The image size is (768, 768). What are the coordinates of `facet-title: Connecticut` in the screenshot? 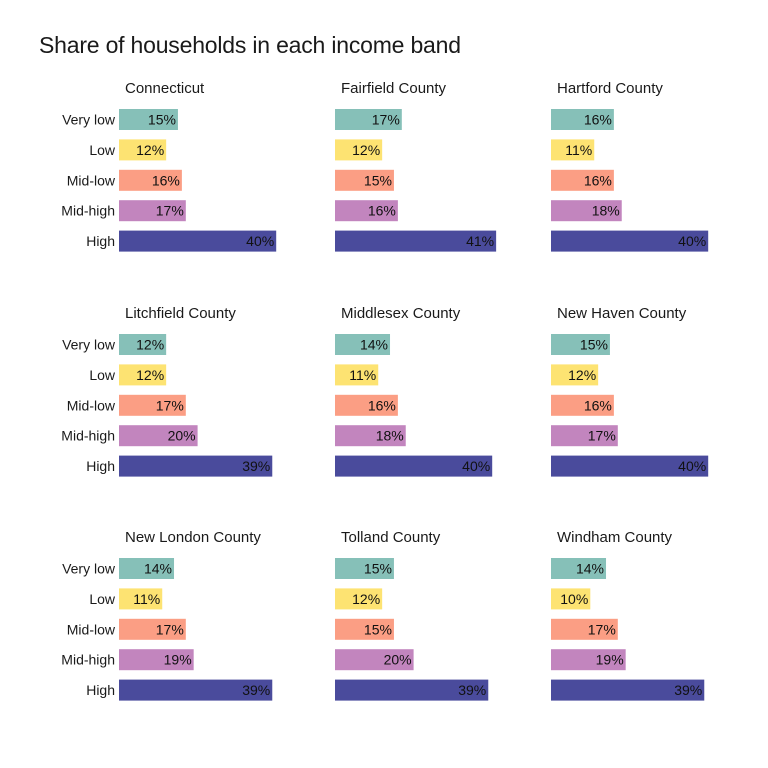 It's located at (165, 88).